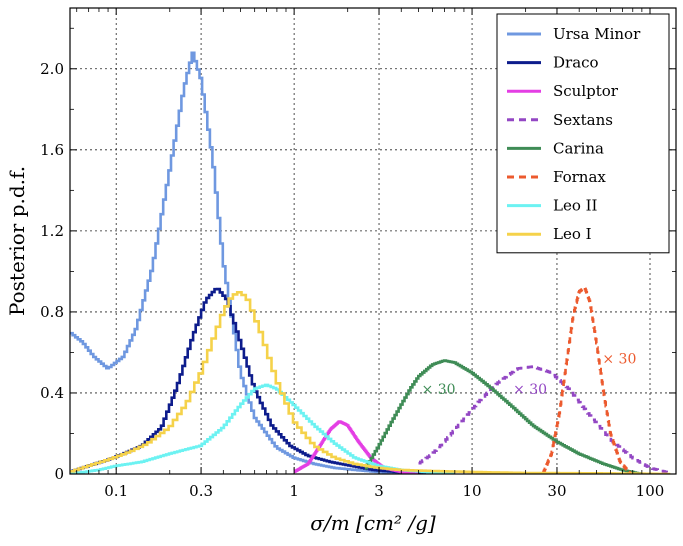 This screenshot has width=683, height=546. What do you see at coordinates (503, 416) in the screenshot?
I see `series-carina` at bounding box center [503, 416].